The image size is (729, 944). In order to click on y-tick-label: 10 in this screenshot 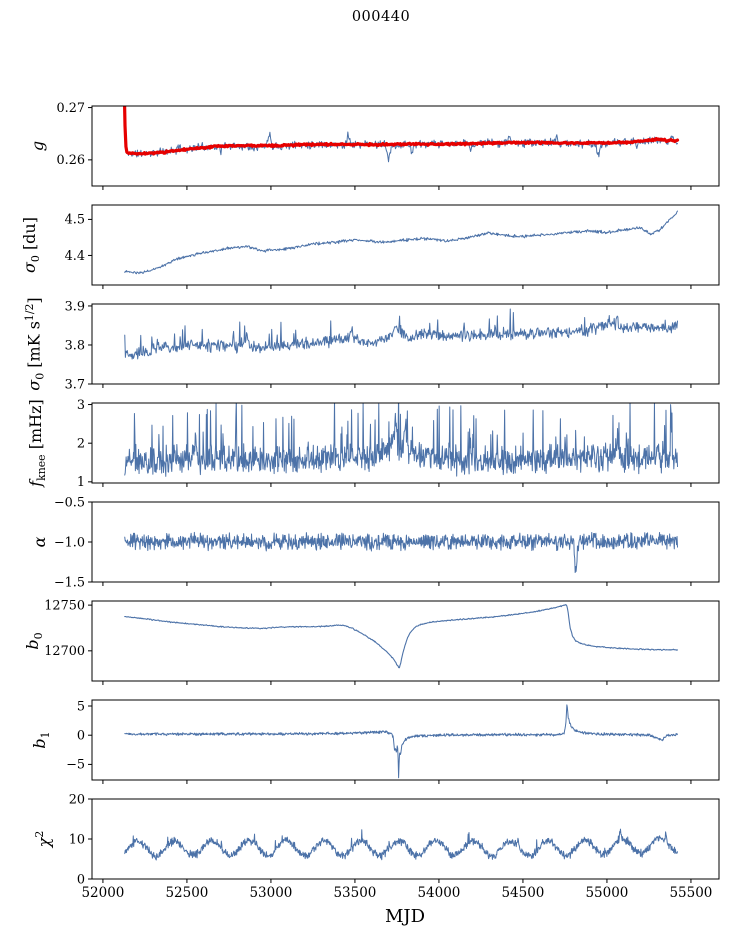, I will do `click(77, 839)`.